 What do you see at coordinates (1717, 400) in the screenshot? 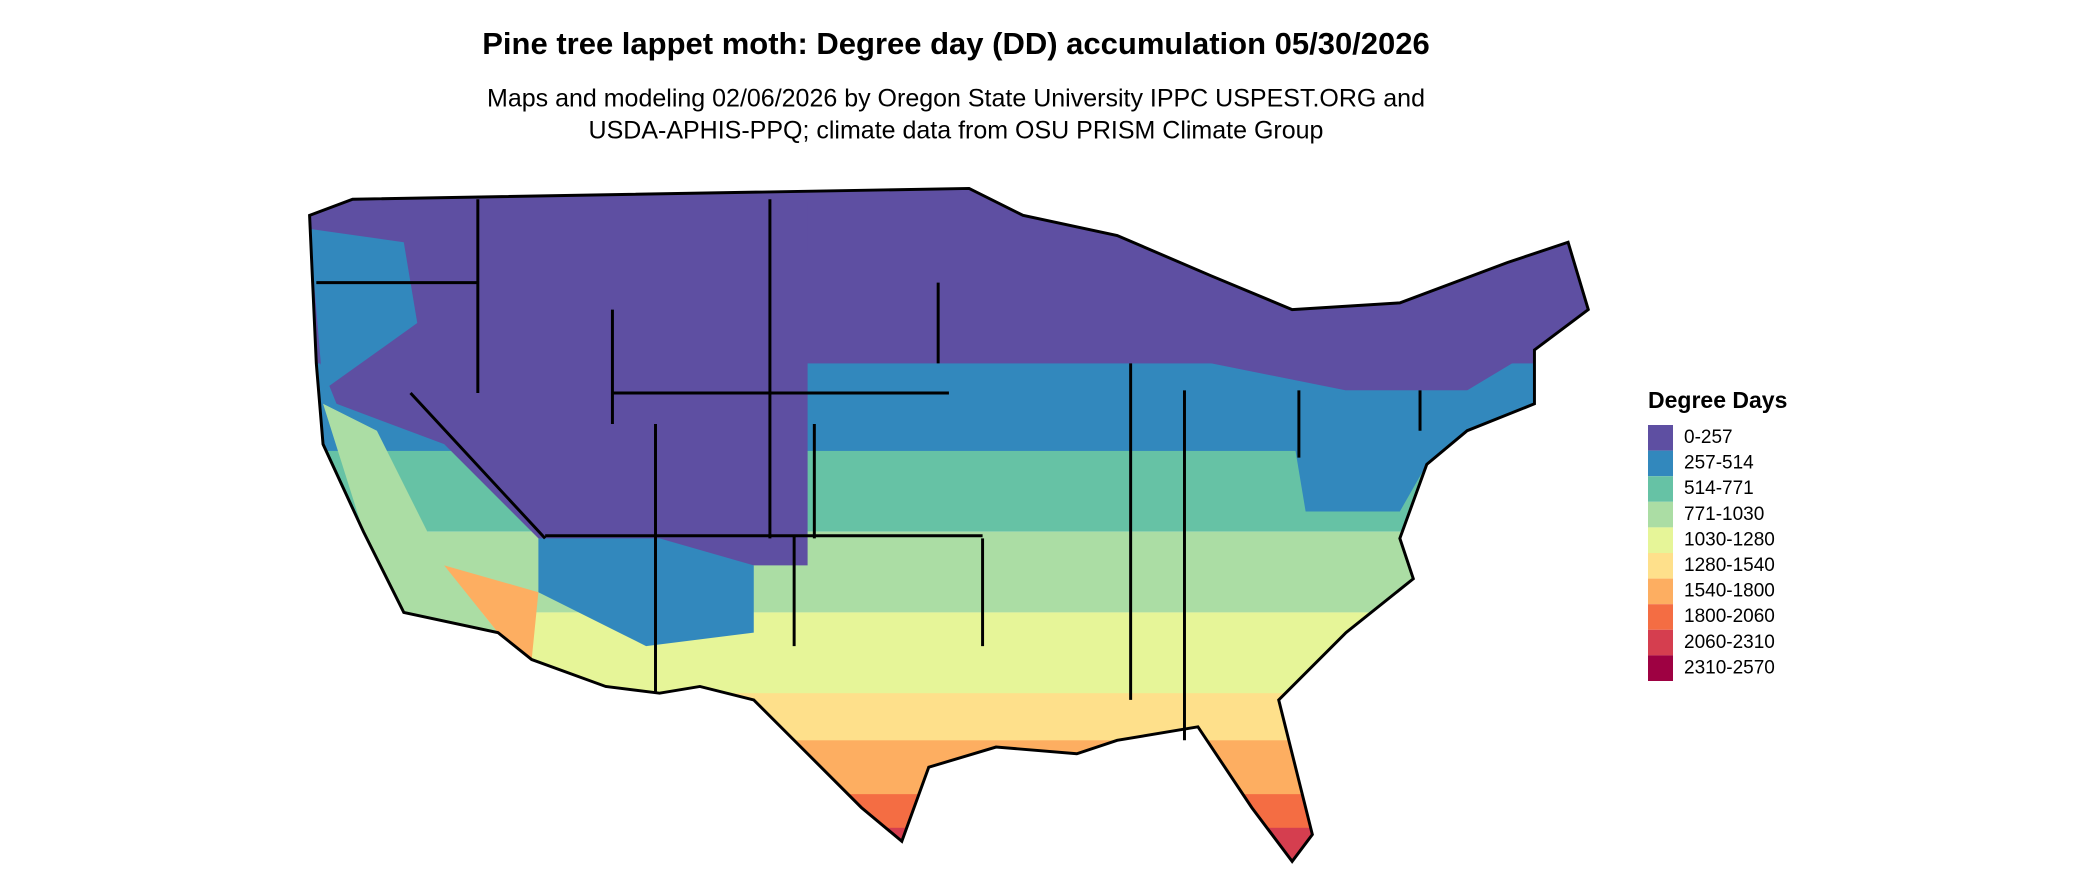
I see `legend-title: Degree Days` at bounding box center [1717, 400].